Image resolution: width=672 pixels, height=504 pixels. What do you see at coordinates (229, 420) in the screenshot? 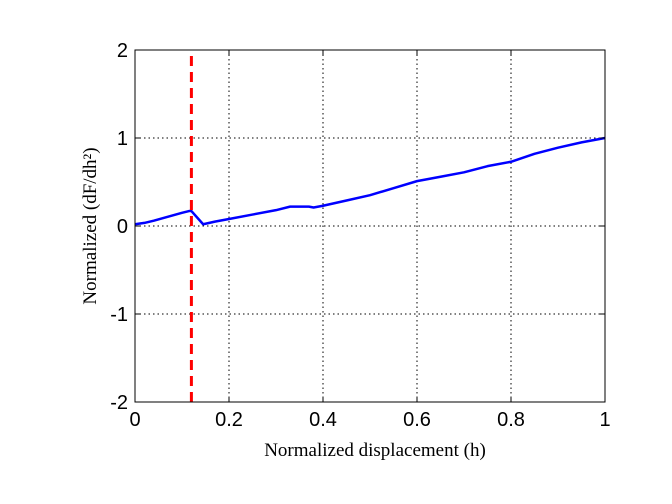
I see `x-tick-label: 0.2` at bounding box center [229, 420].